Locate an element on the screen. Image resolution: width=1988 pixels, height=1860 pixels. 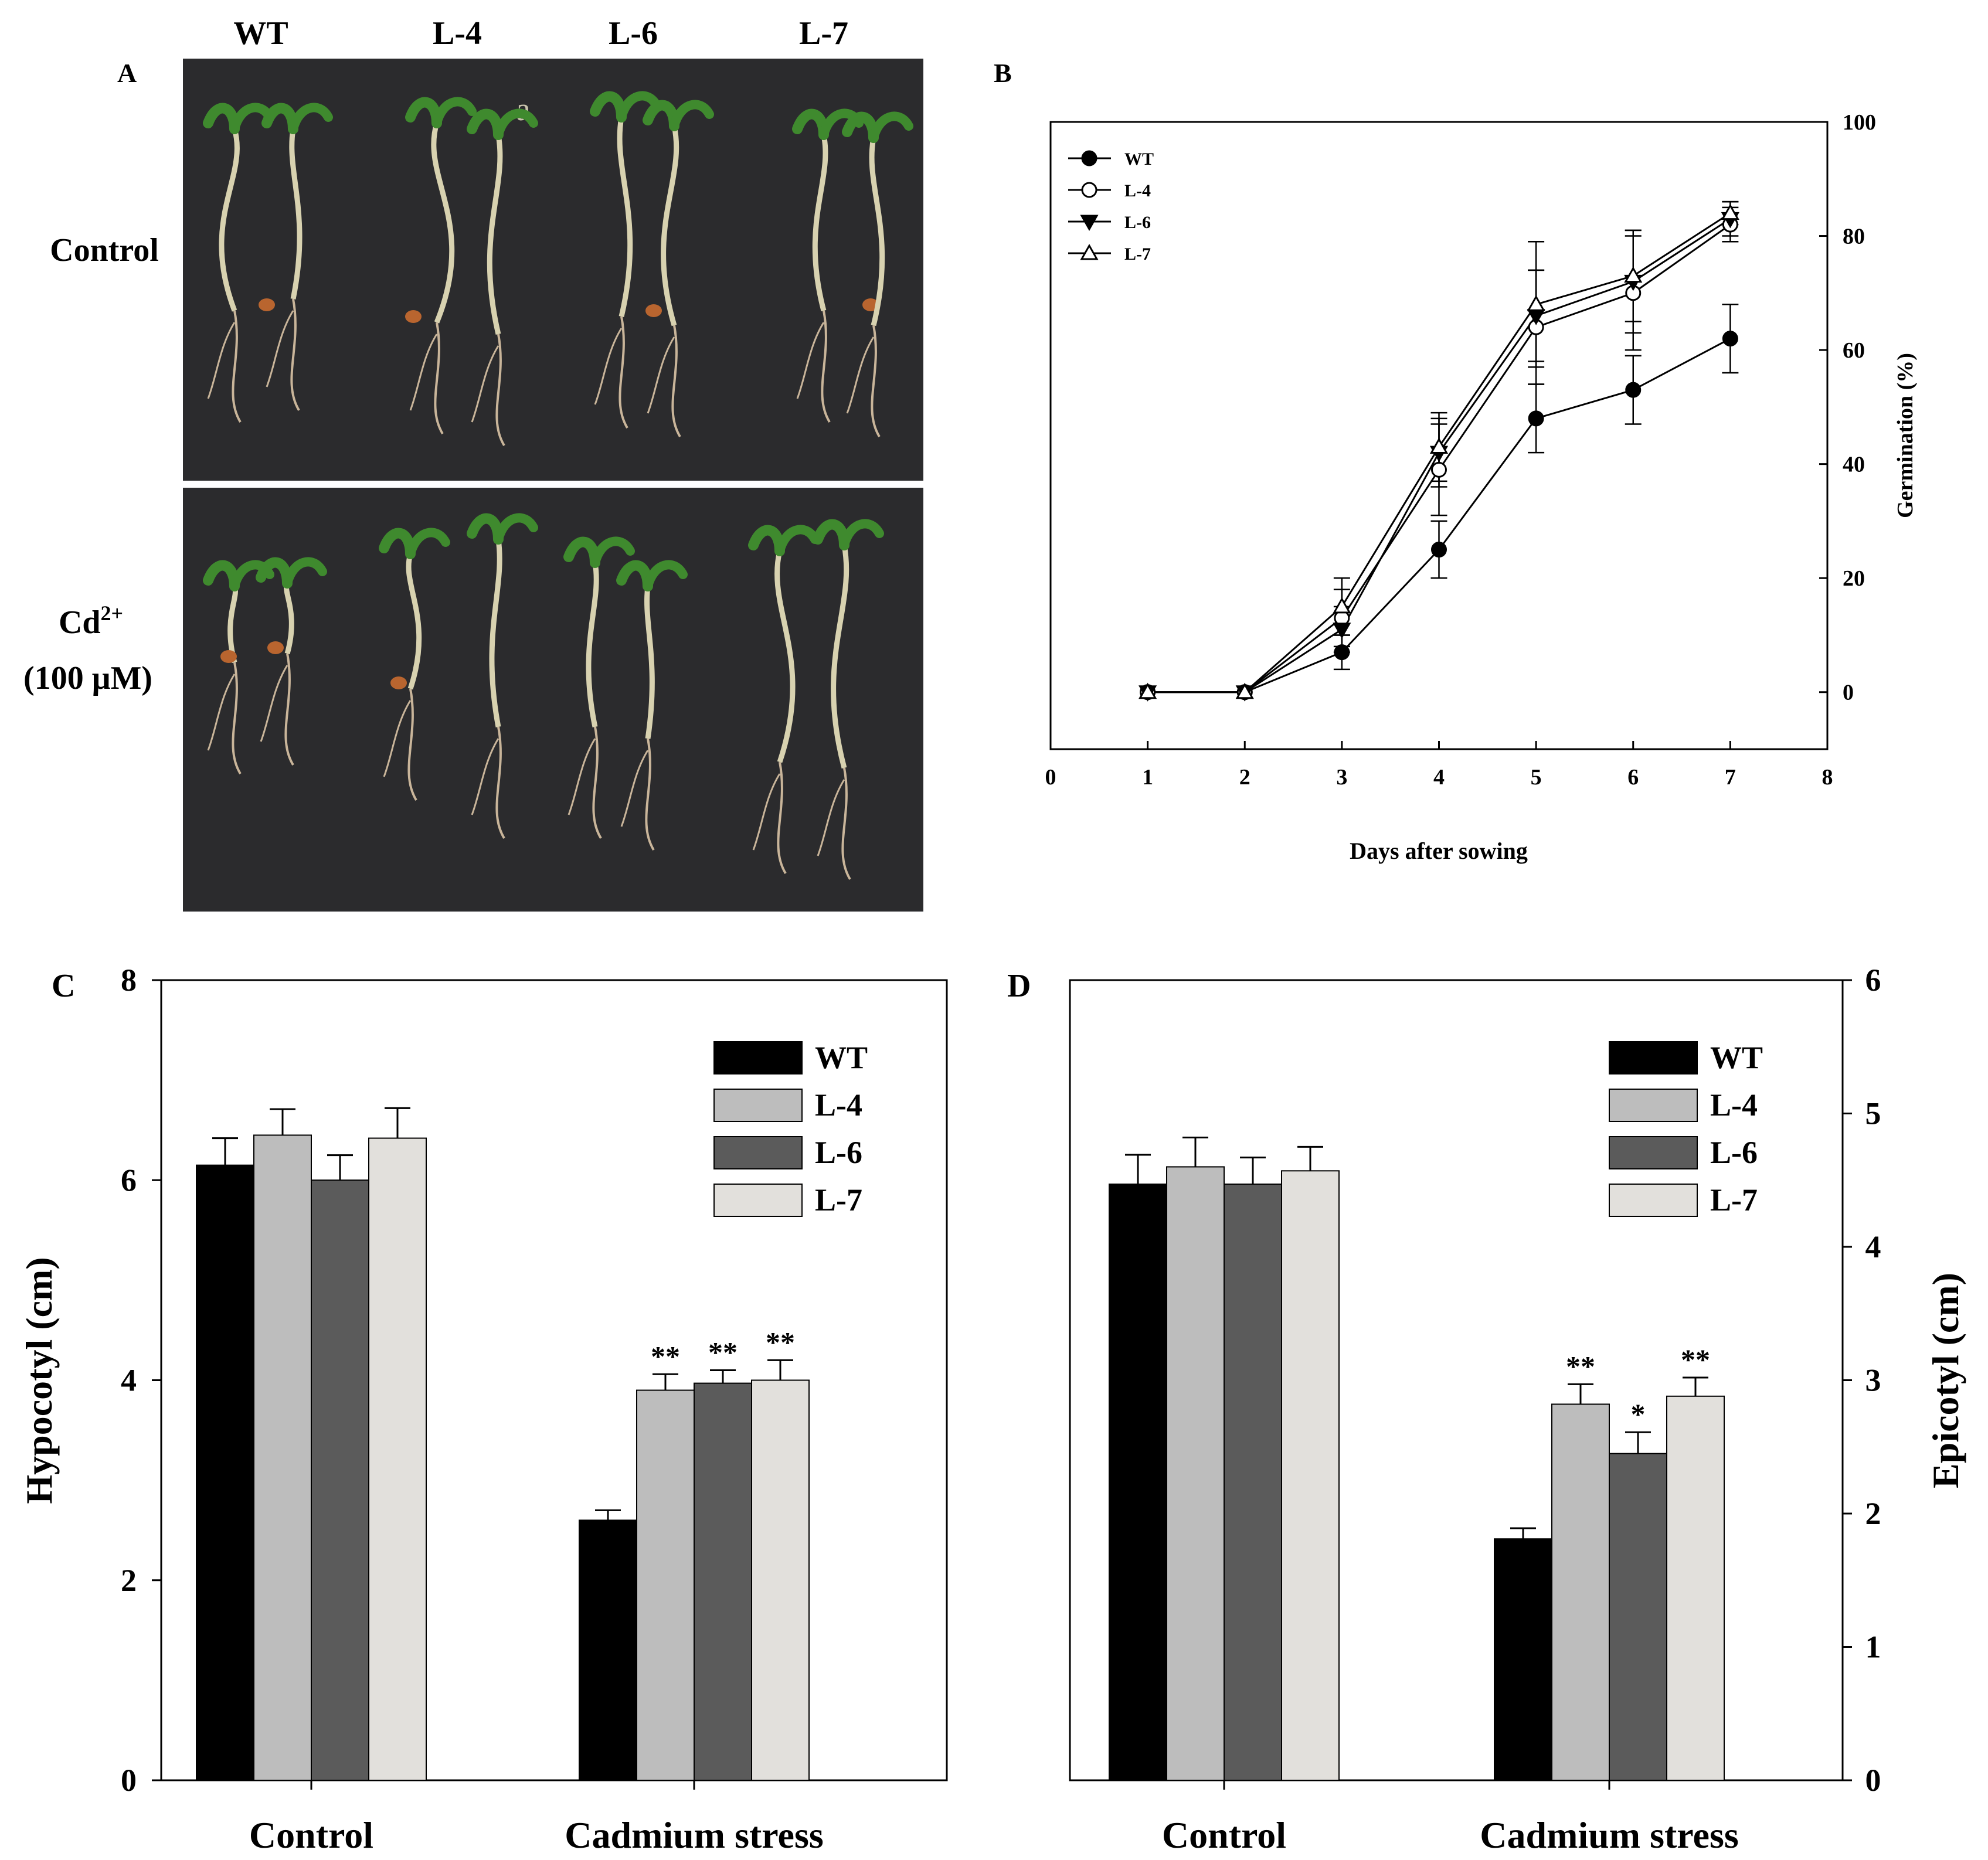
legend-label-l-6: L-6 is located at coordinates (1137, 222).